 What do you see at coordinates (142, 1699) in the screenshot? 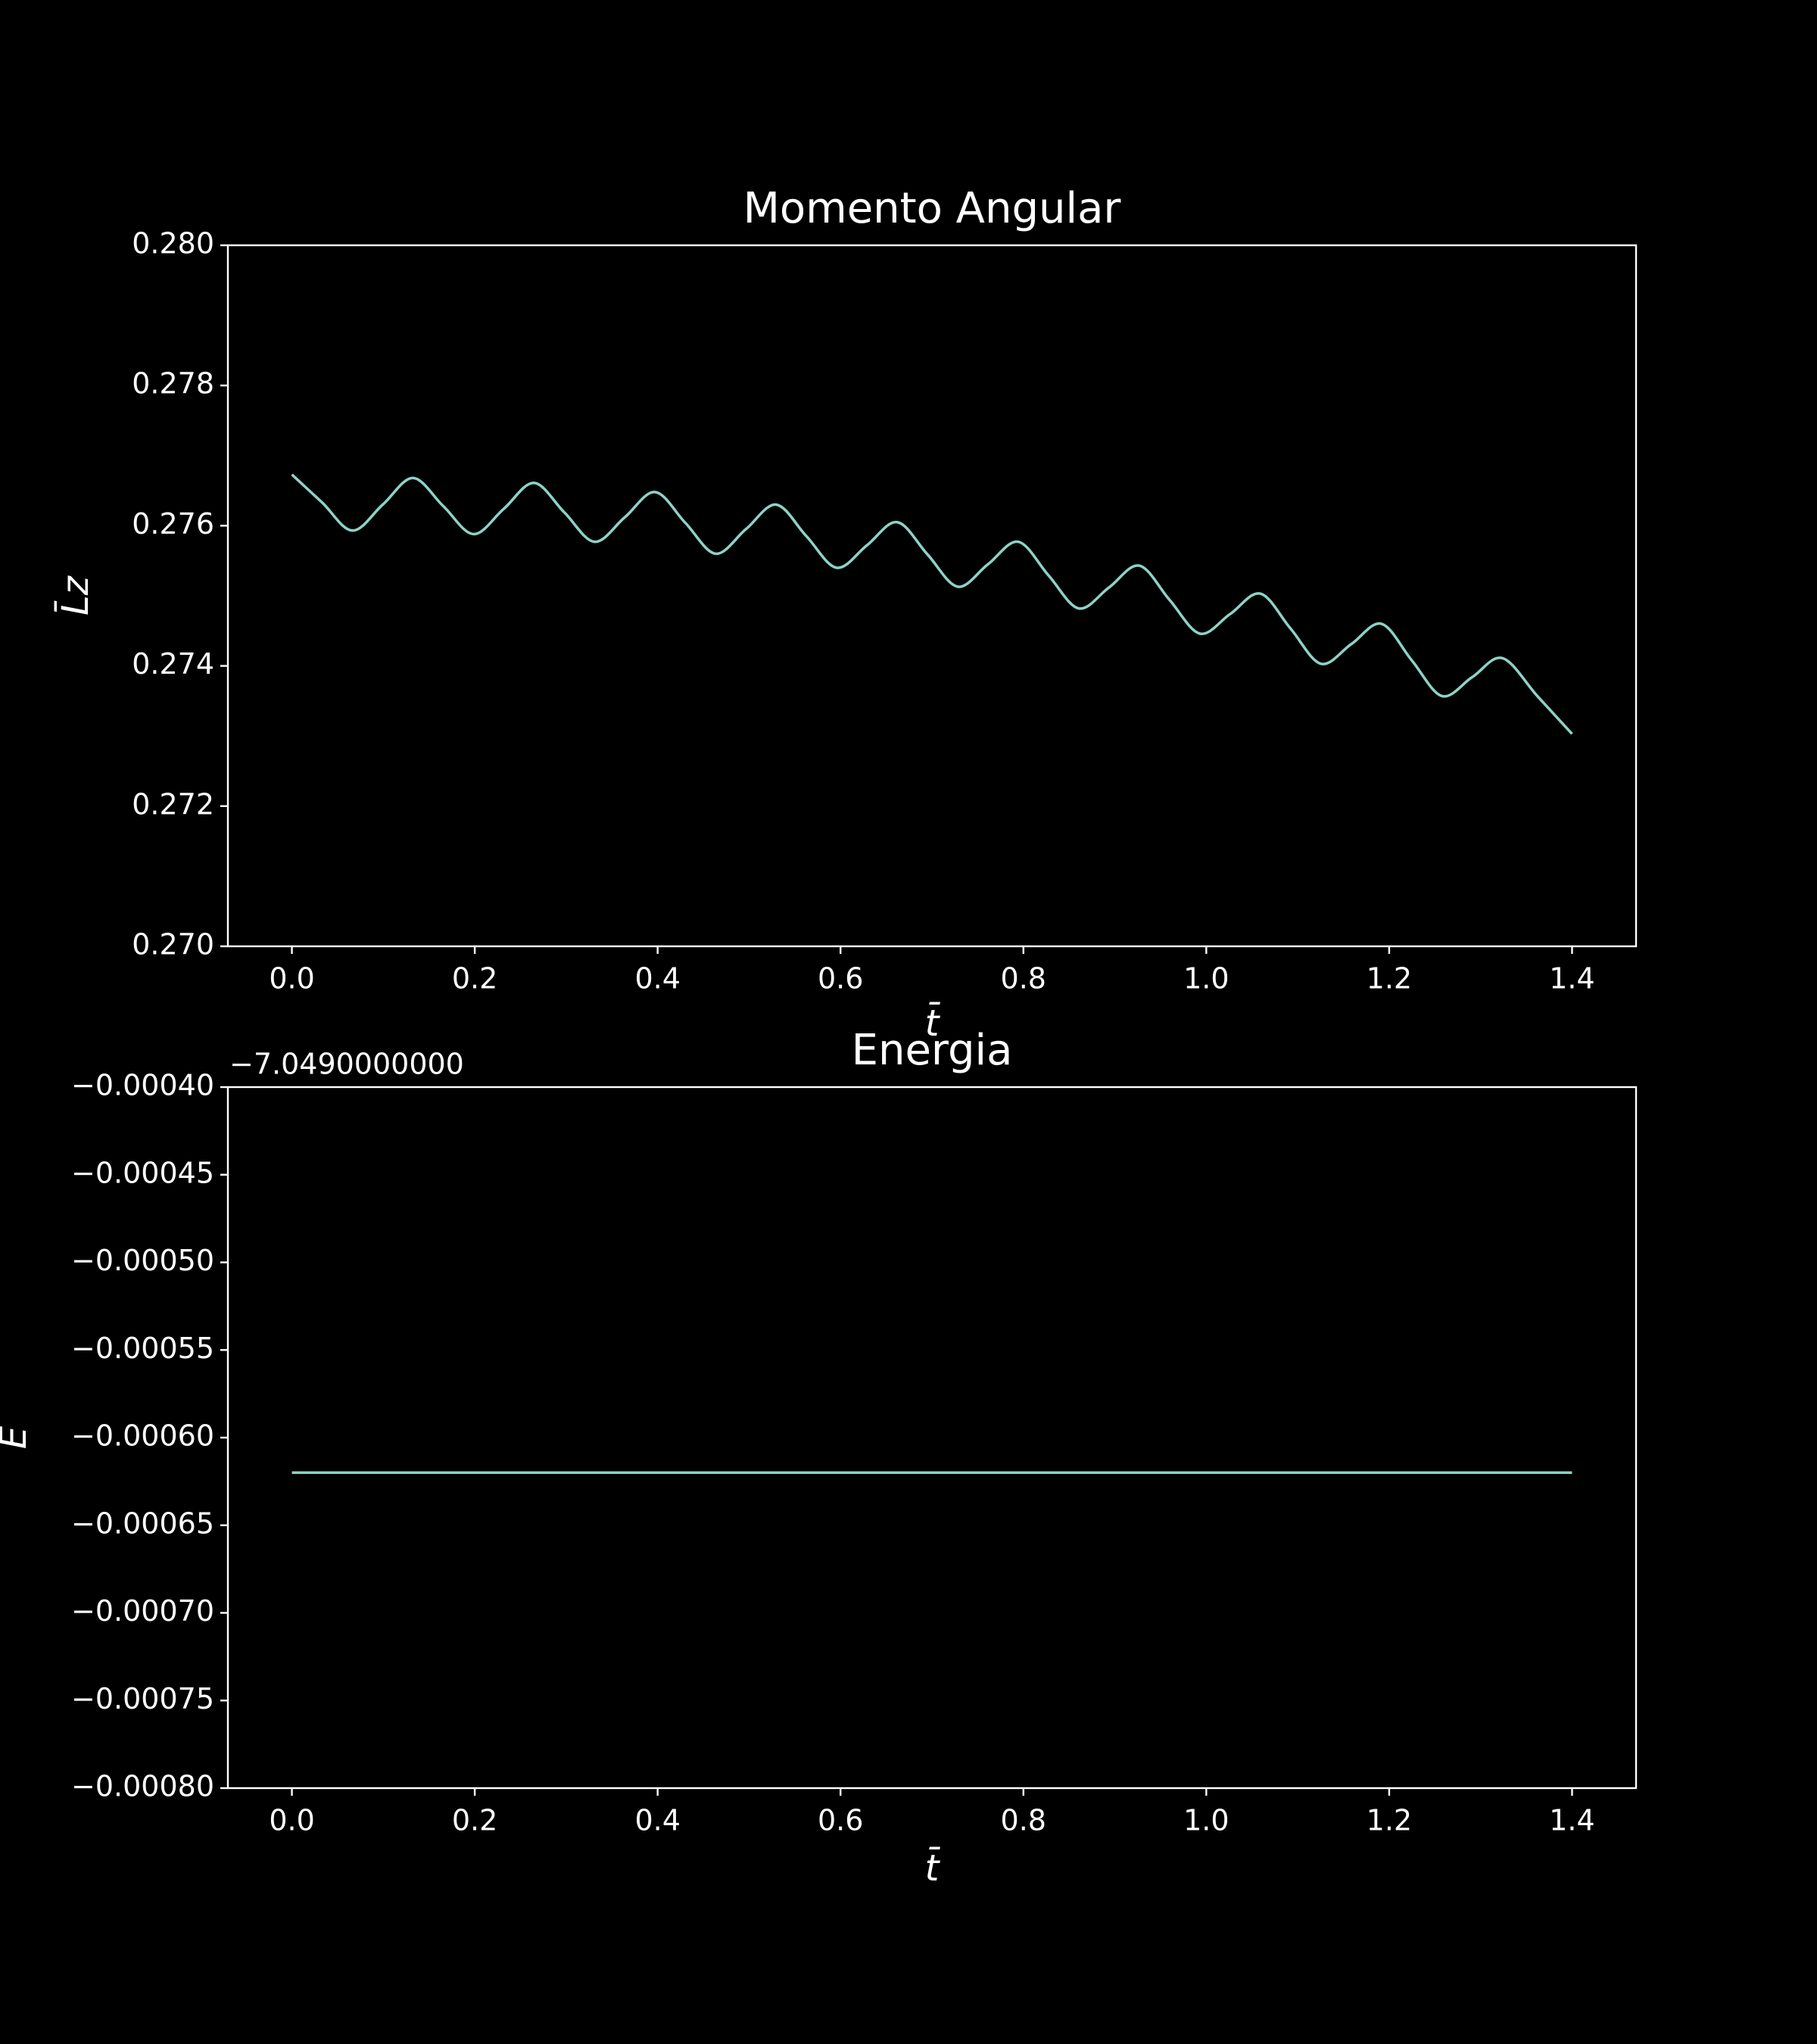
I see `y-tick-label: −0.00075` at bounding box center [142, 1699].